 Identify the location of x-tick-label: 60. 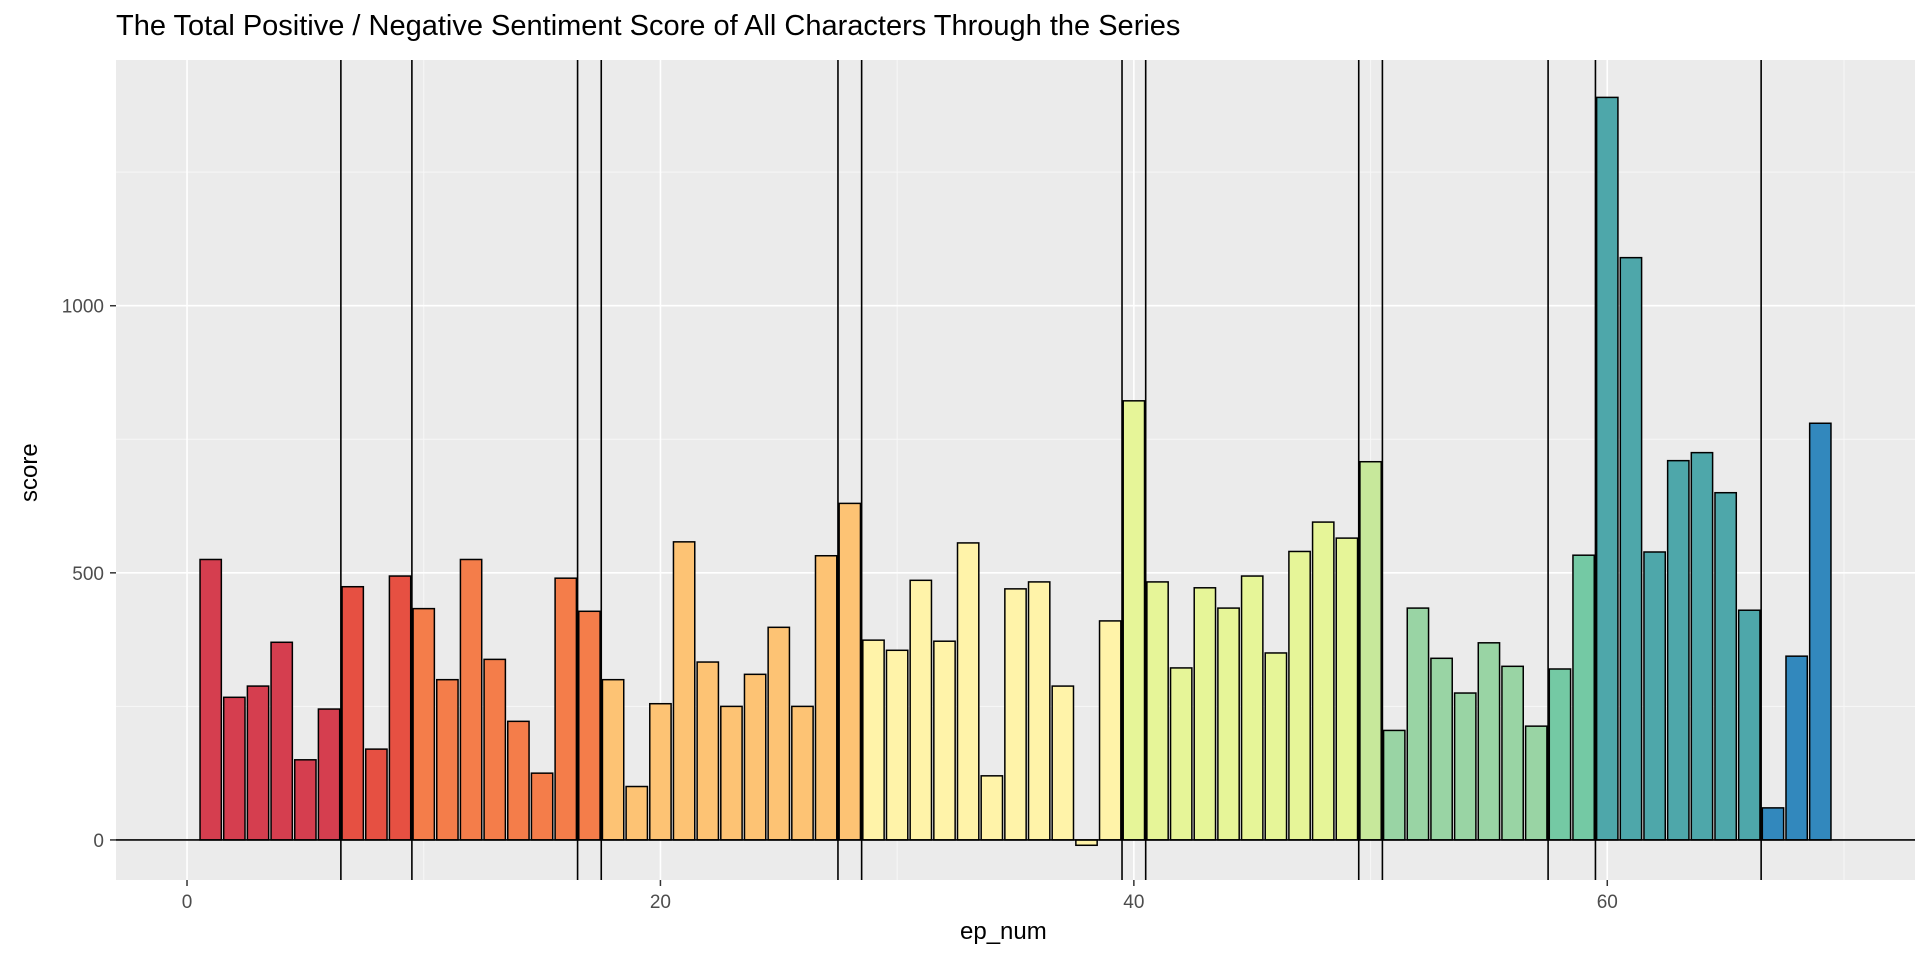
(1607, 902).